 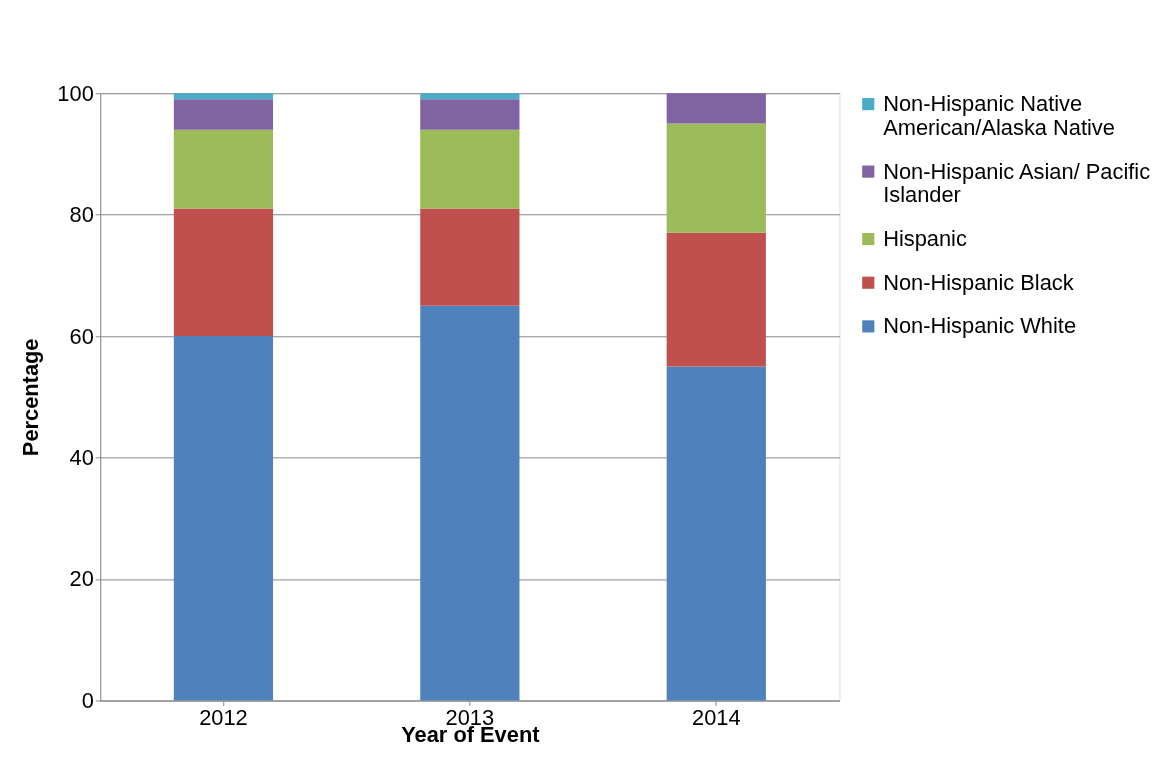 I want to click on y-tick-label: 80, so click(x=81, y=215).